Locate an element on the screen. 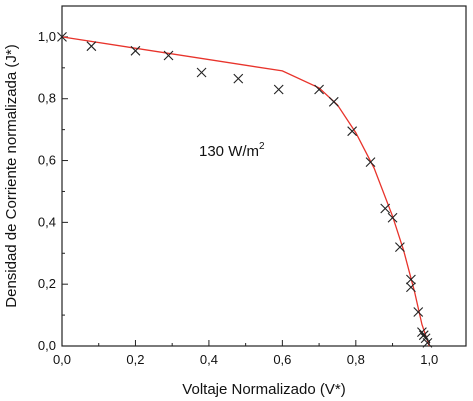  irradiance-value: 130 W/m is located at coordinates (229, 151).